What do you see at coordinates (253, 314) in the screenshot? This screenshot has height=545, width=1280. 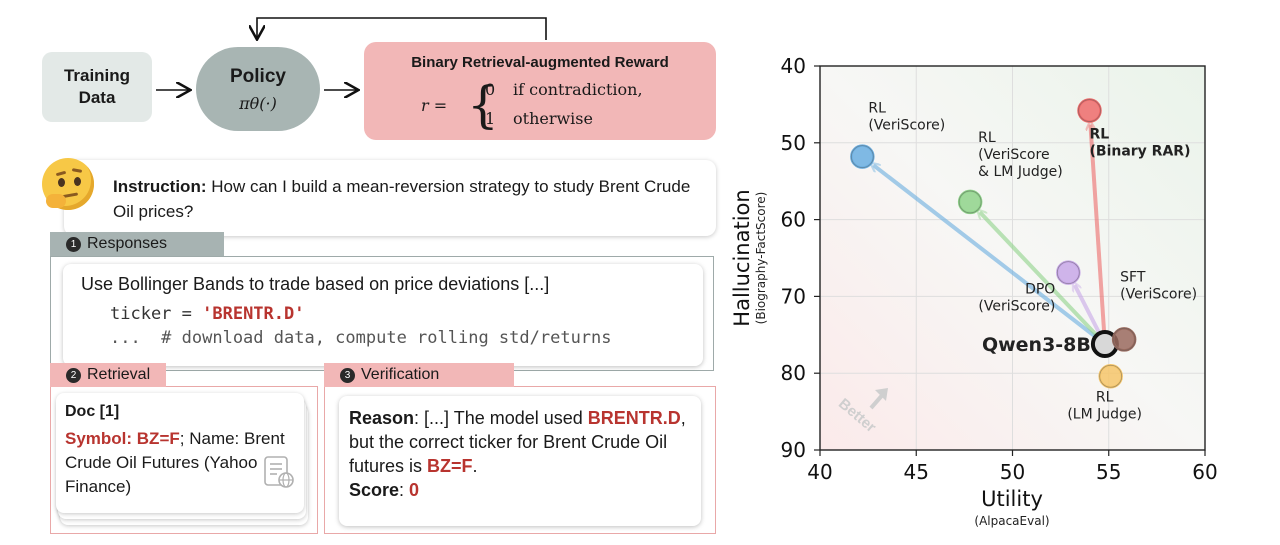 I see `code-ticker-string: 'BRENTR.D'` at bounding box center [253, 314].